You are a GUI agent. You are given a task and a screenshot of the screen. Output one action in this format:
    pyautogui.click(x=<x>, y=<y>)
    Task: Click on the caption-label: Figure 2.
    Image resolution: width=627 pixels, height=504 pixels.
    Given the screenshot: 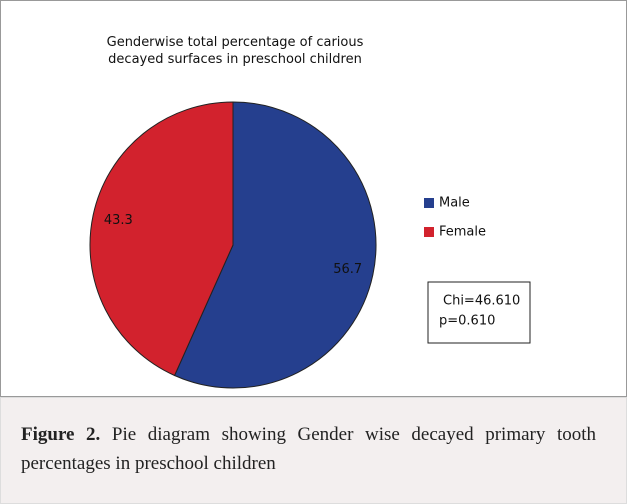 What is the action you would take?
    pyautogui.click(x=61, y=434)
    